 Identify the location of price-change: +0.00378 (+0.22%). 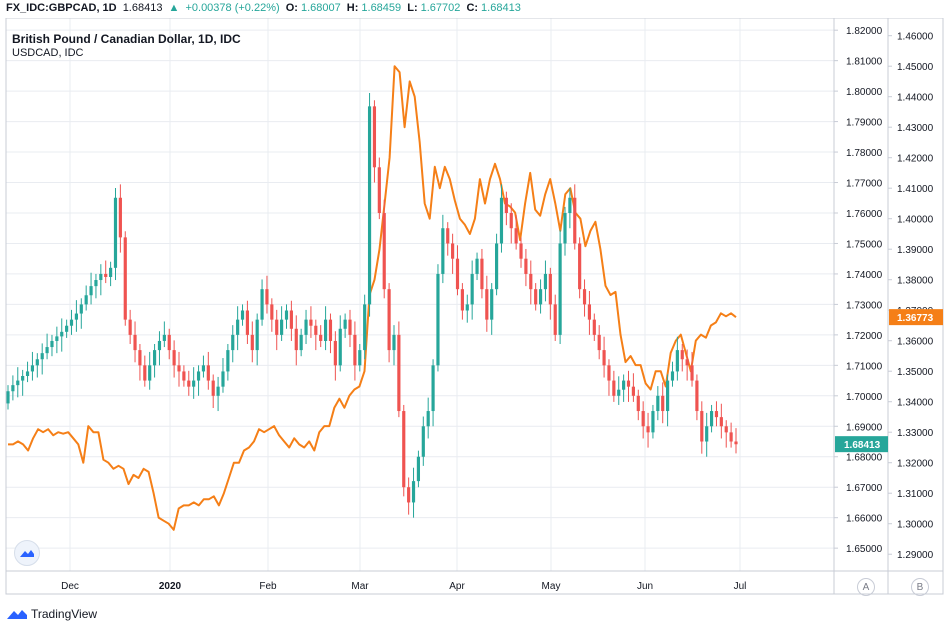
(232, 8).